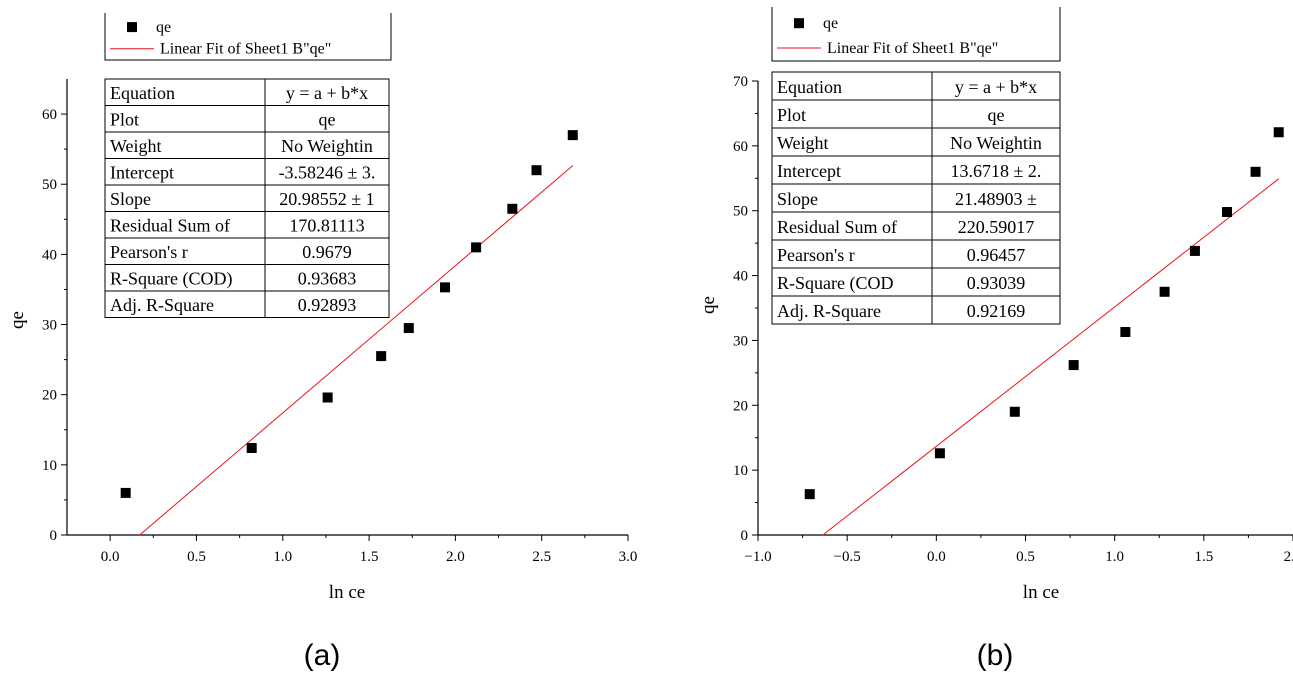 The image size is (1293, 680). What do you see at coordinates (541, 557) in the screenshot?
I see `x-tick-label: 2.5` at bounding box center [541, 557].